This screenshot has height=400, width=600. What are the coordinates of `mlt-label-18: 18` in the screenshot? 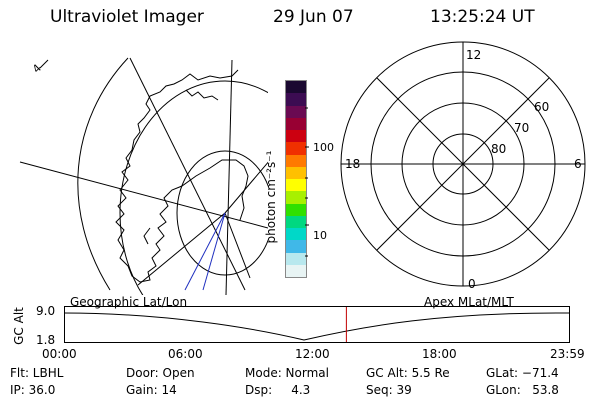 It's located at (352, 164).